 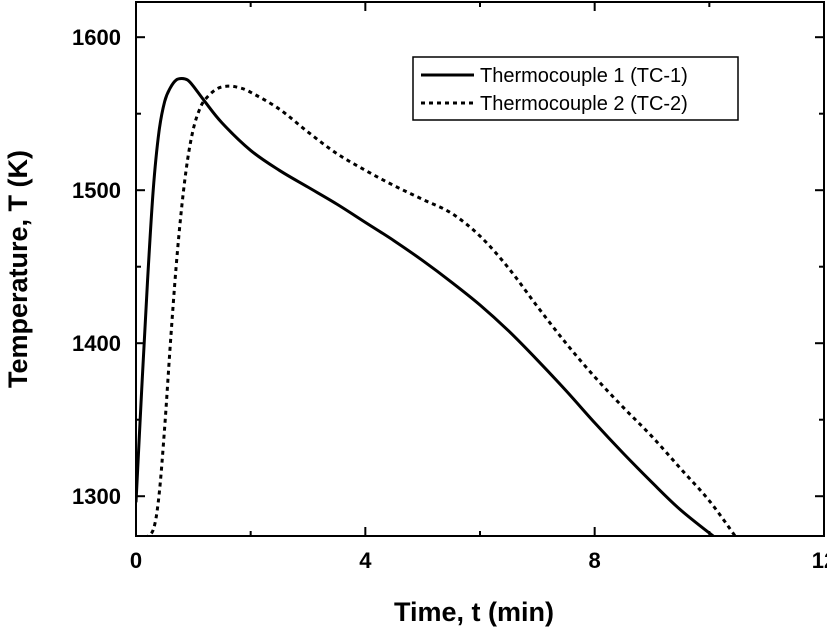 What do you see at coordinates (96, 496) in the screenshot?
I see `y-tick-label: 1300` at bounding box center [96, 496].